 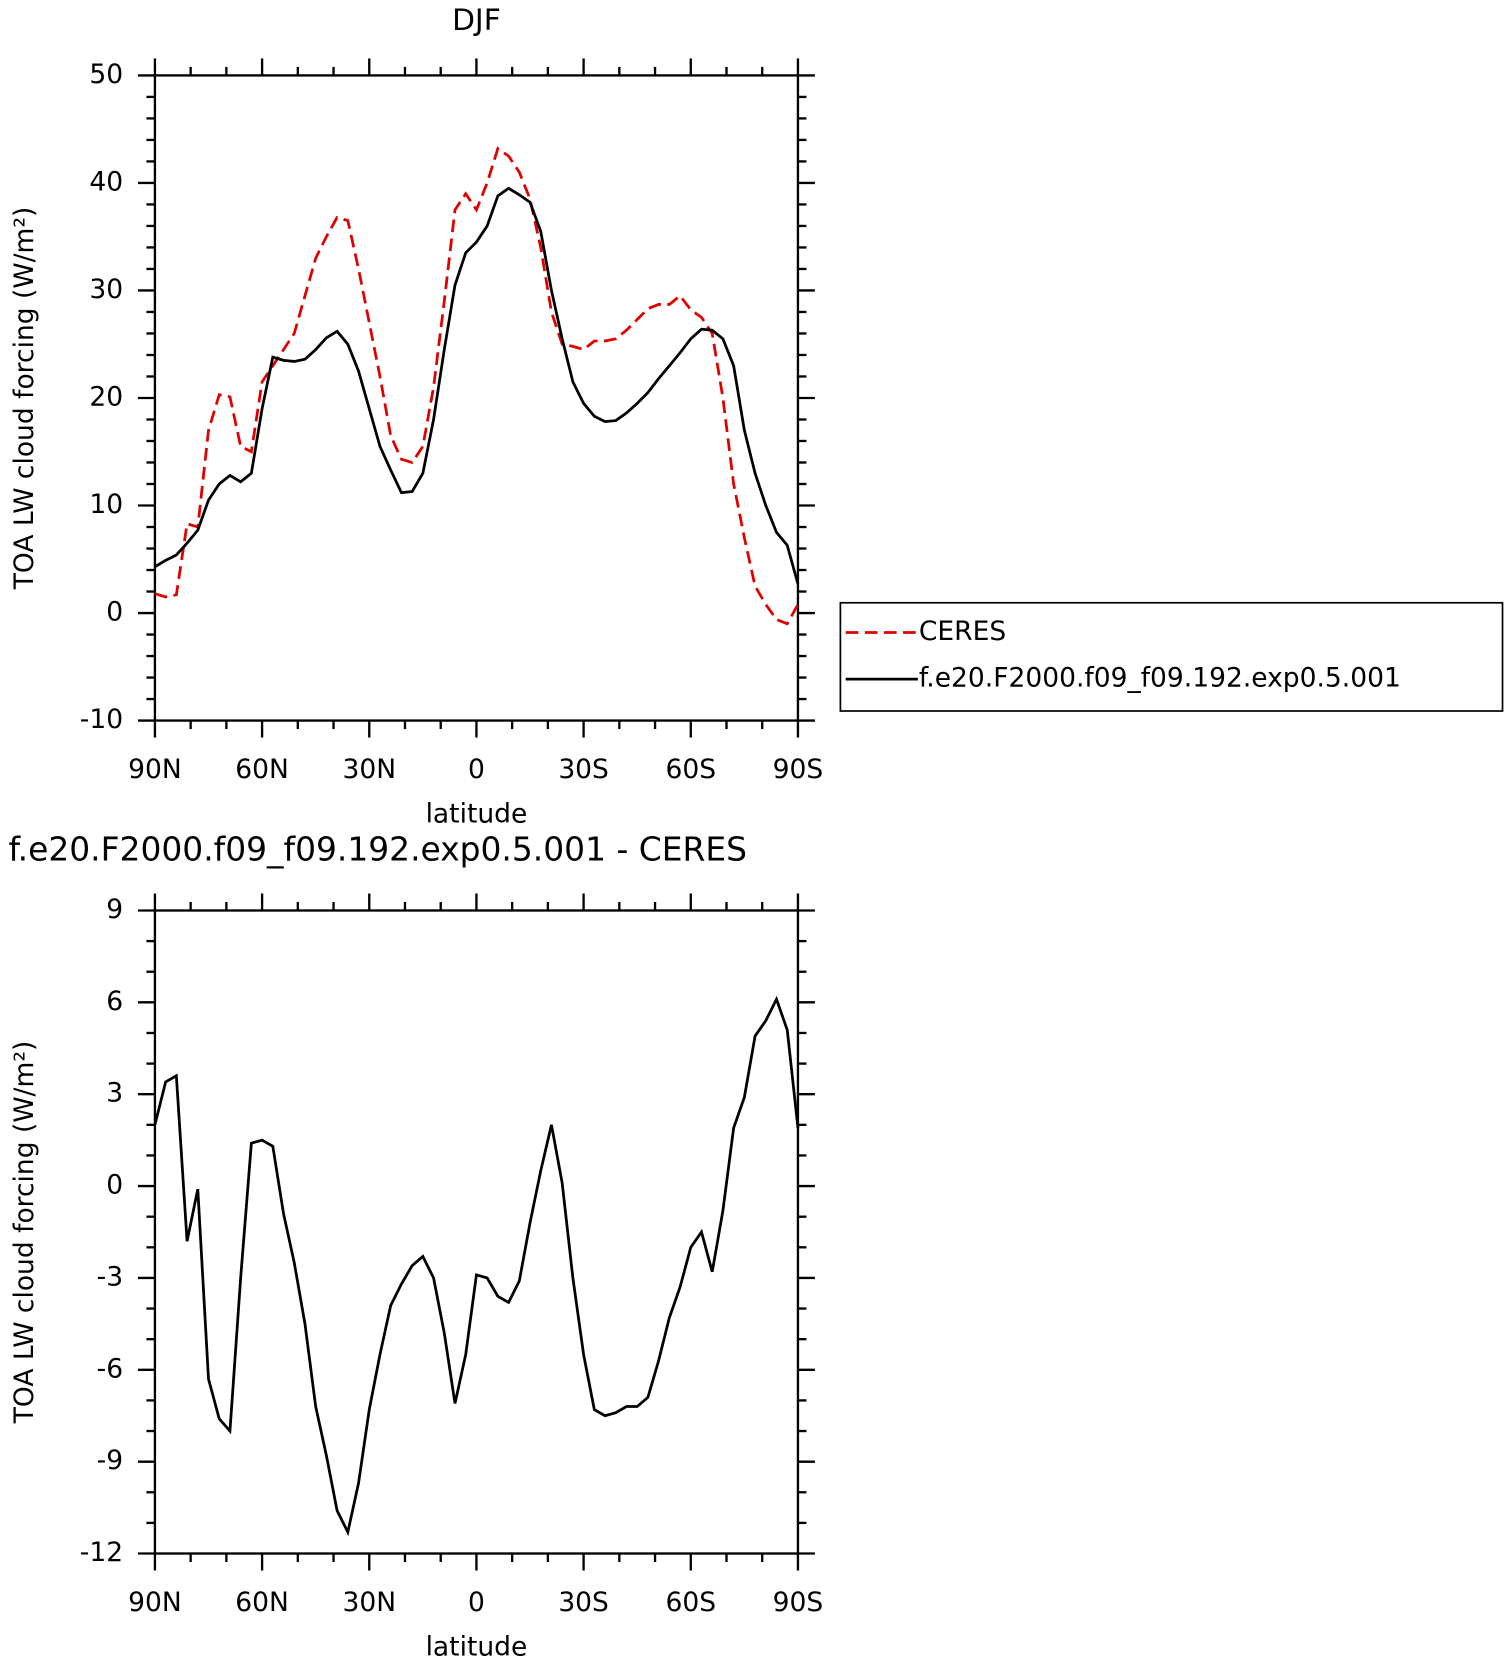 What do you see at coordinates (106, 74) in the screenshot?
I see `y-tick-label: 50` at bounding box center [106, 74].